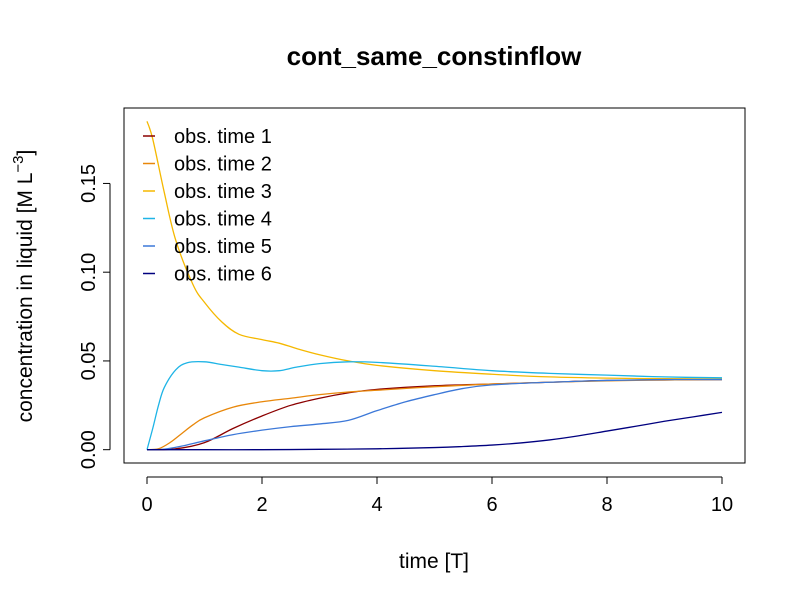 The height and width of the screenshot is (600, 800). Describe the element at coordinates (89, 272) in the screenshot. I see `y-tick-label: 0.10` at that location.